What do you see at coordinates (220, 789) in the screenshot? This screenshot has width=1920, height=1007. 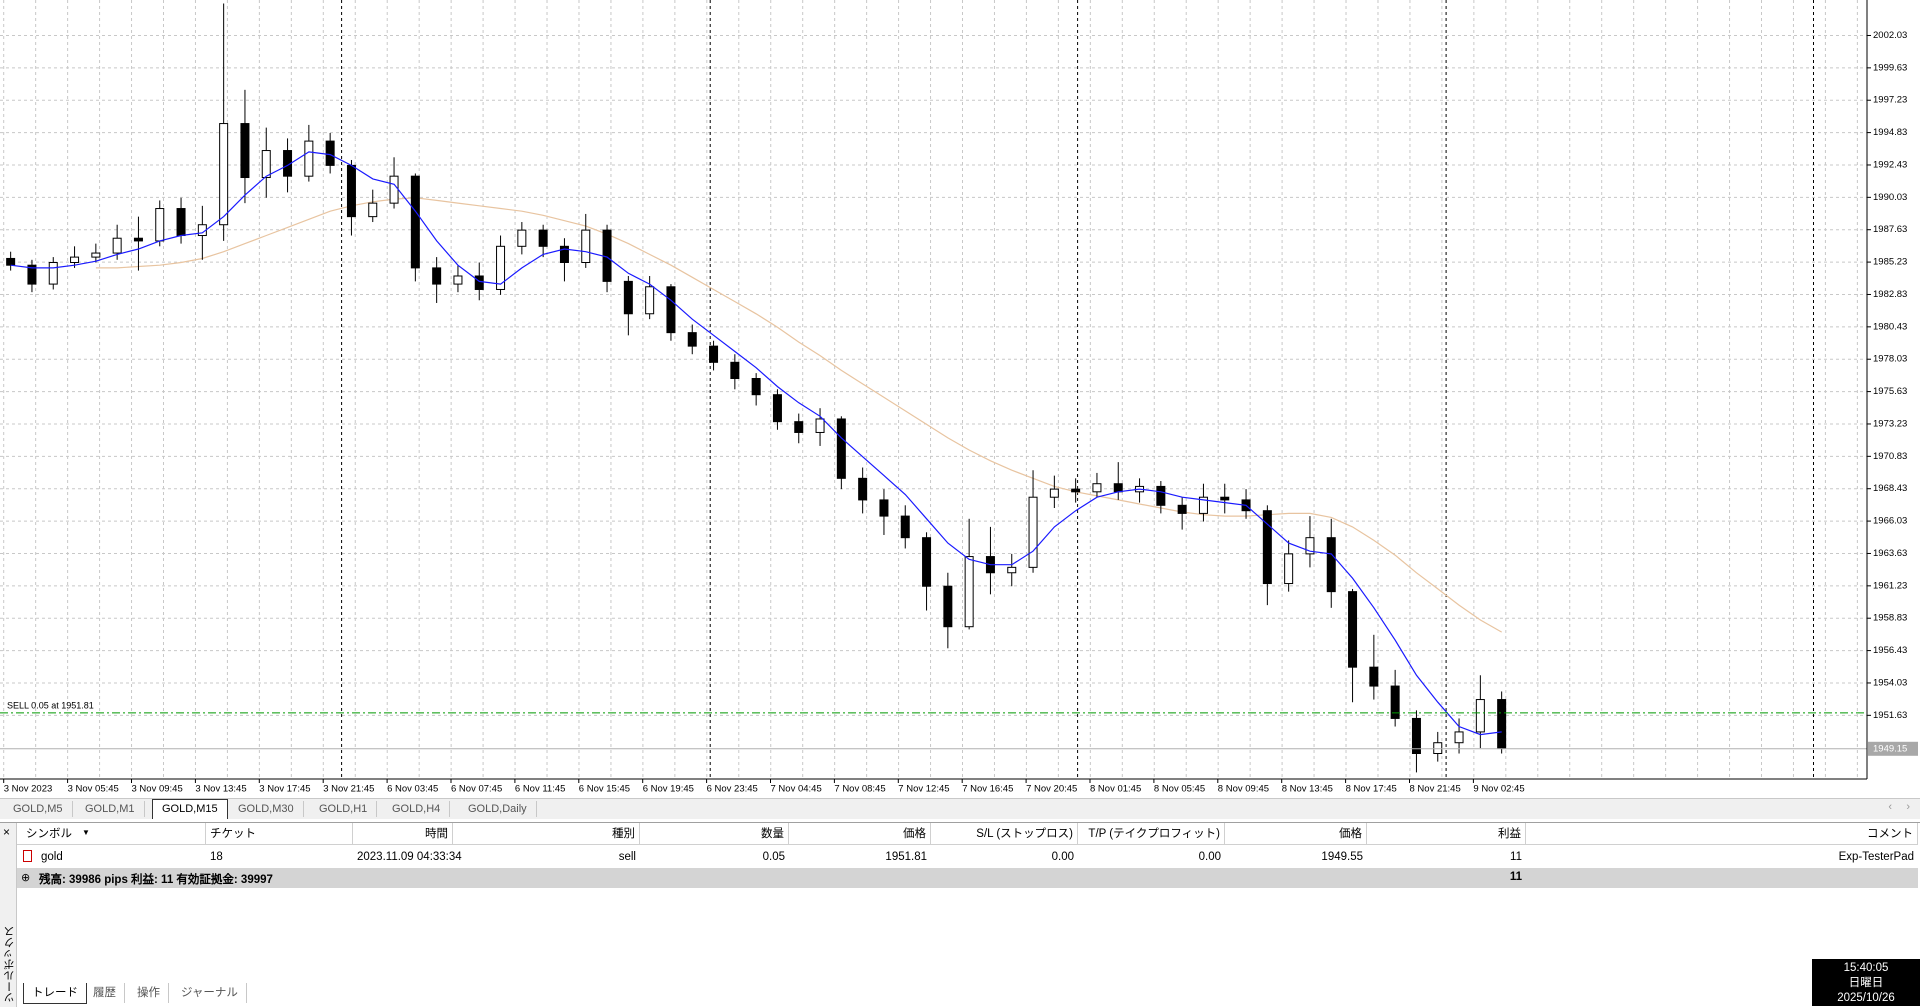 I see `x-tick-label: 3 Nov 13:45` at bounding box center [220, 789].